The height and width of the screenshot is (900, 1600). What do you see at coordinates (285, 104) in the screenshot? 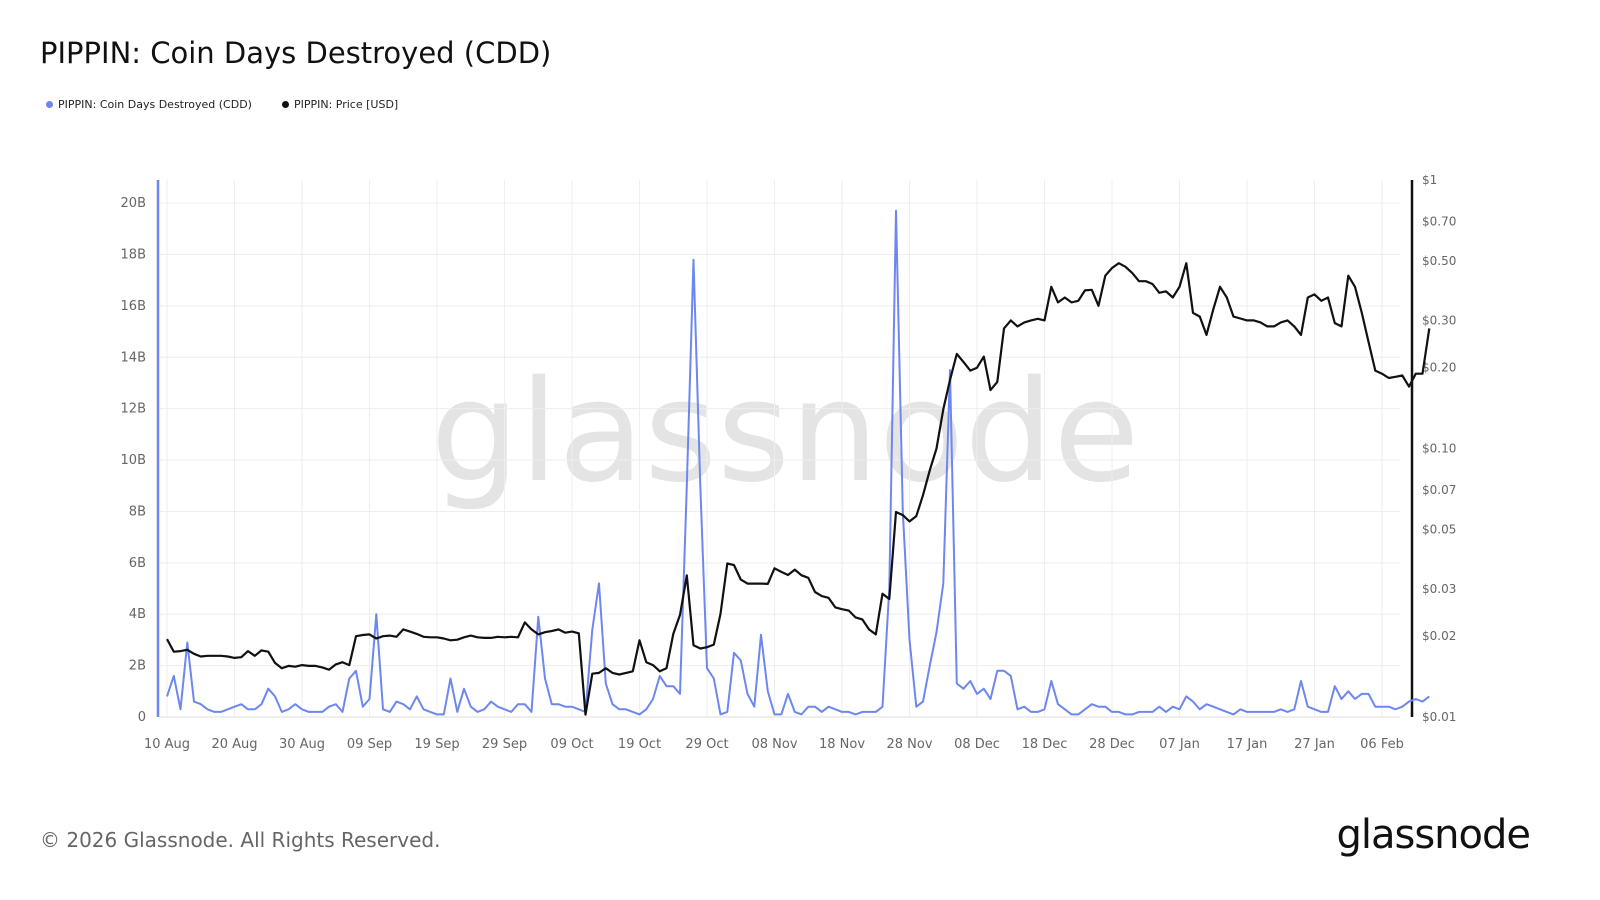
I see `legend-dot-price` at bounding box center [285, 104].